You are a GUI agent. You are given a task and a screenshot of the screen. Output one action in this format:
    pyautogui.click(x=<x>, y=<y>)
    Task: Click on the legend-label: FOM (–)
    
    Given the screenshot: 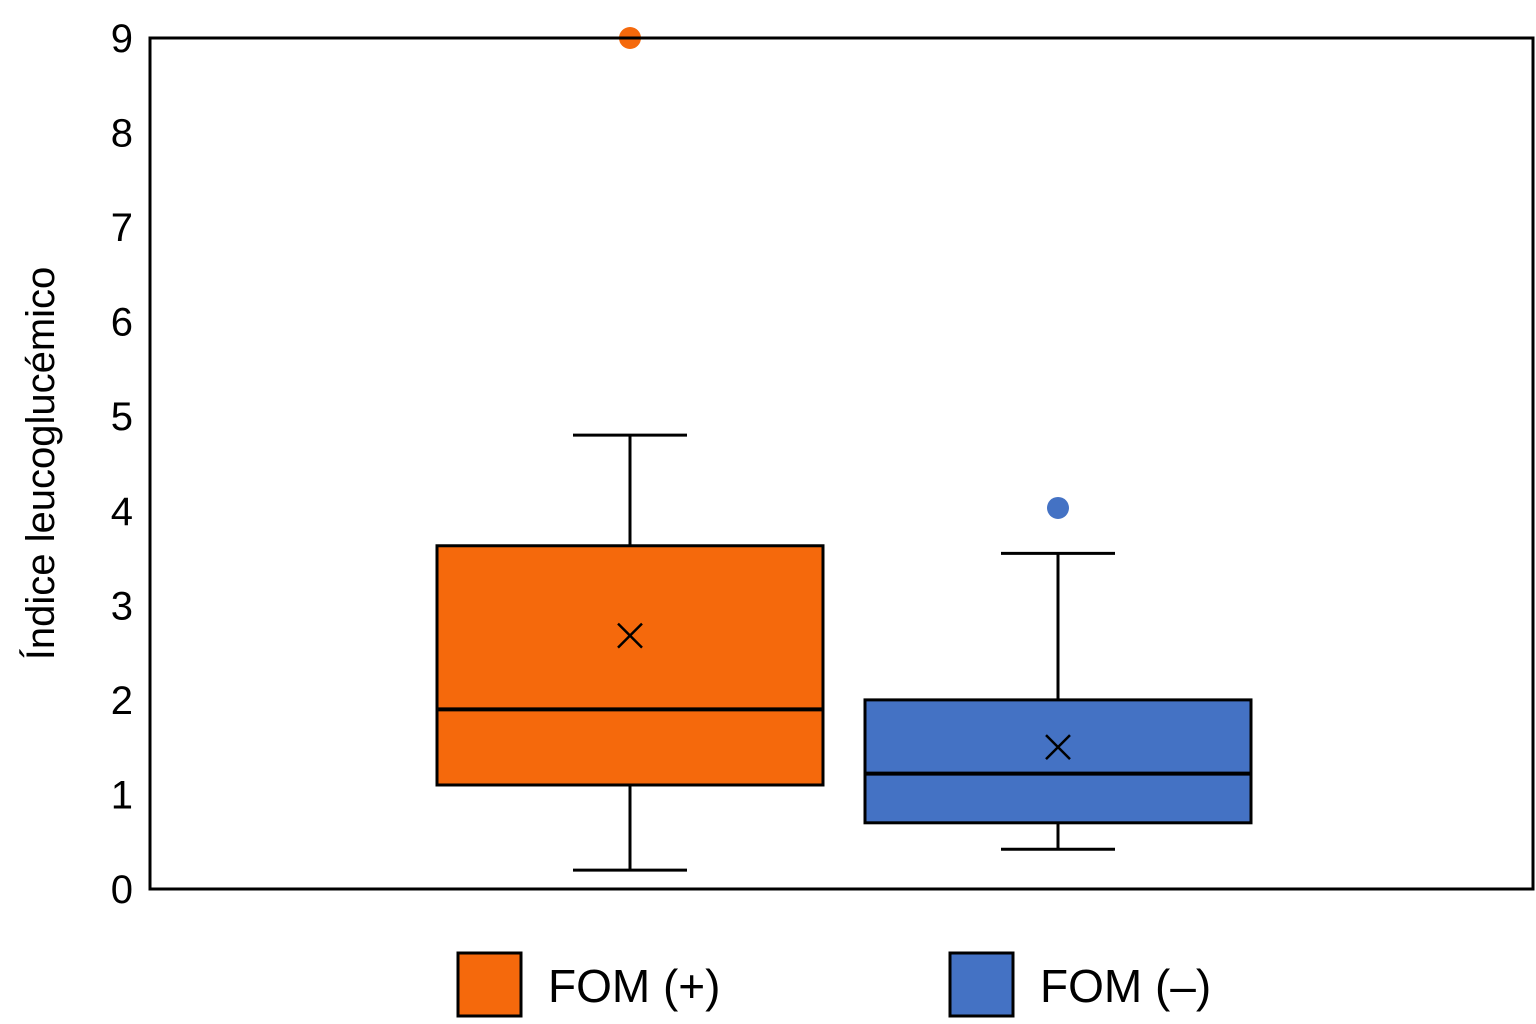 What is the action you would take?
    pyautogui.click(x=1125, y=986)
    